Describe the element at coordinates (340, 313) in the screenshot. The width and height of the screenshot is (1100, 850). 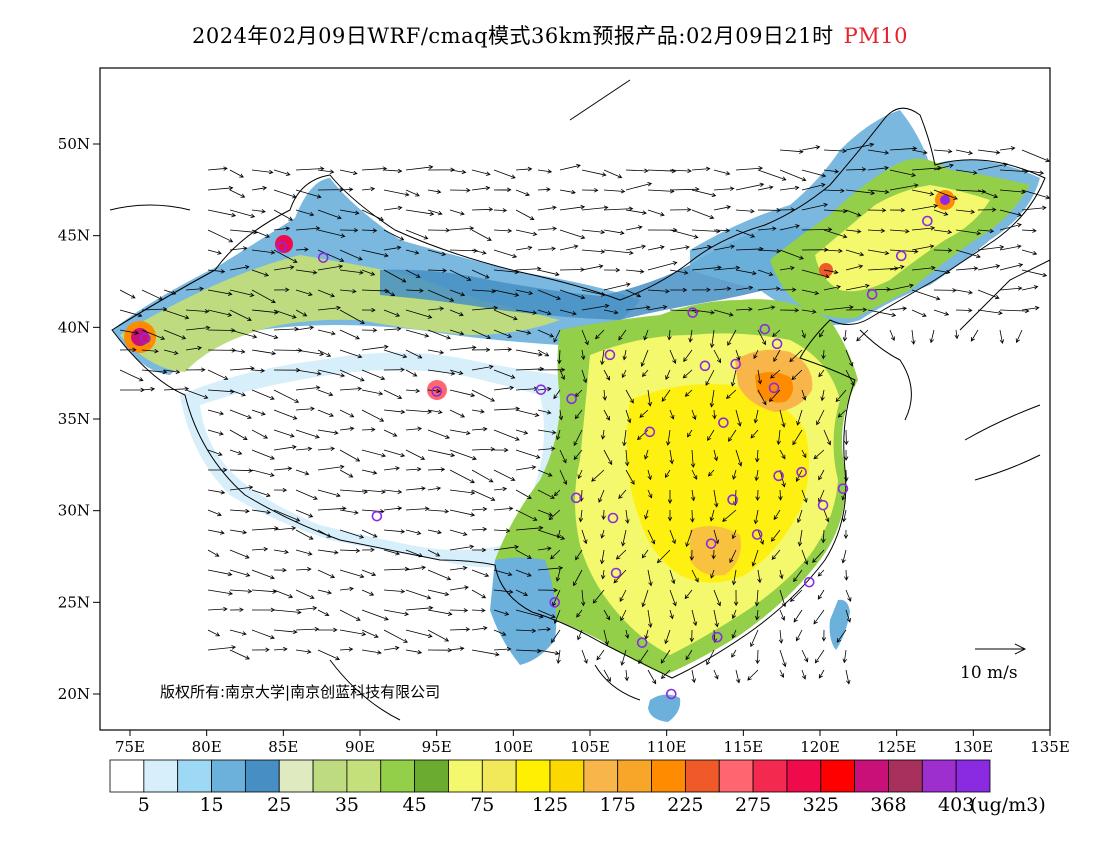
I see `xinjiang-green` at that location.